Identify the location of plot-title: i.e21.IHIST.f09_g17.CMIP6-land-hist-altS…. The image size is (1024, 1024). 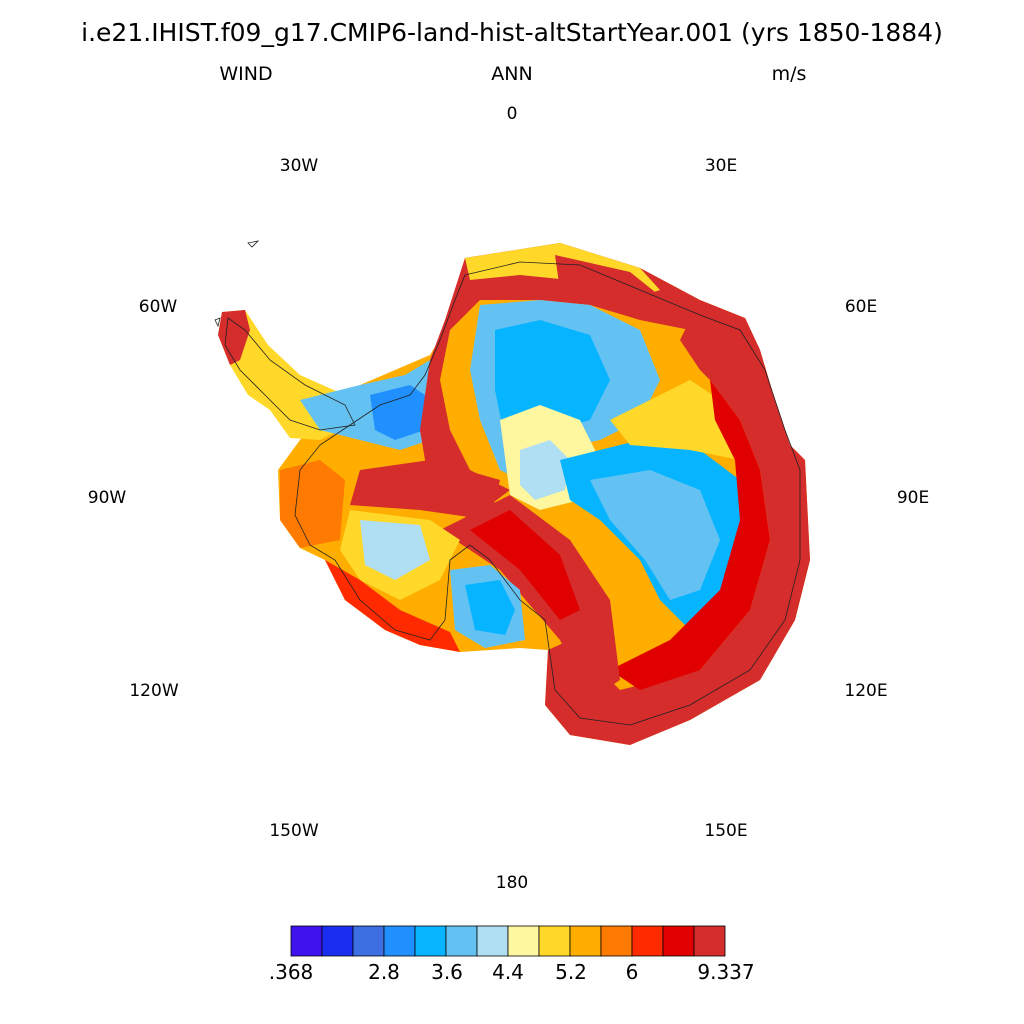
(512, 32).